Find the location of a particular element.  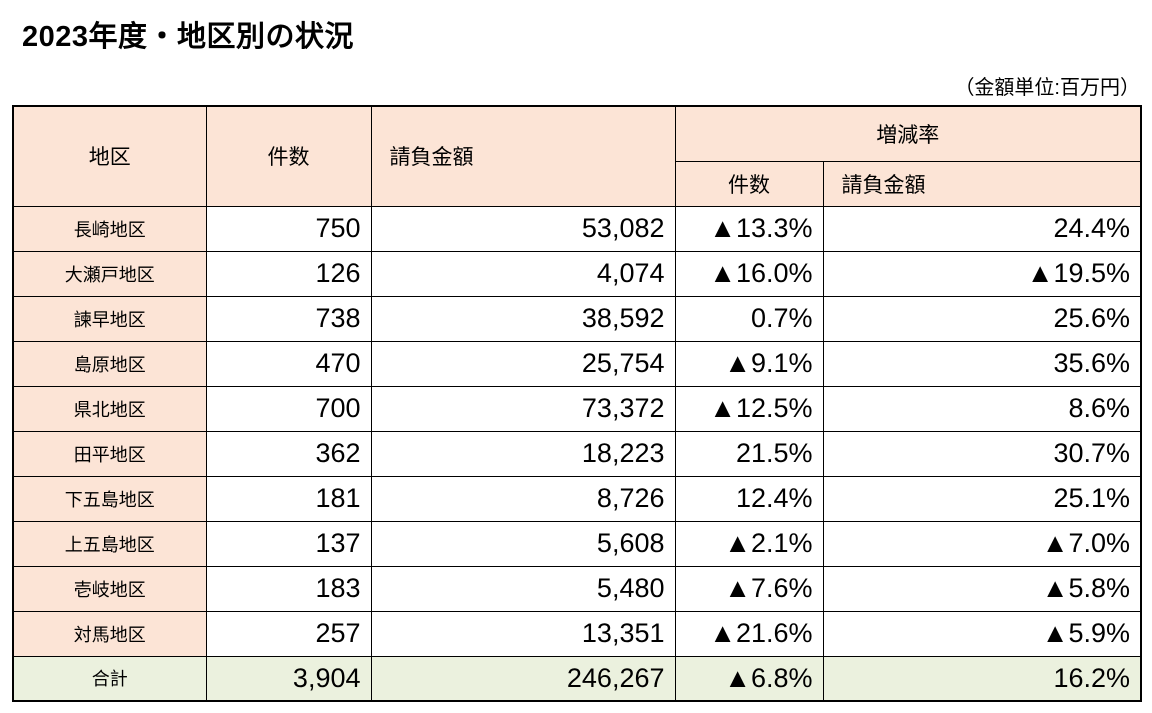

cell-rate-count: ▲21.6% is located at coordinates (749, 633).